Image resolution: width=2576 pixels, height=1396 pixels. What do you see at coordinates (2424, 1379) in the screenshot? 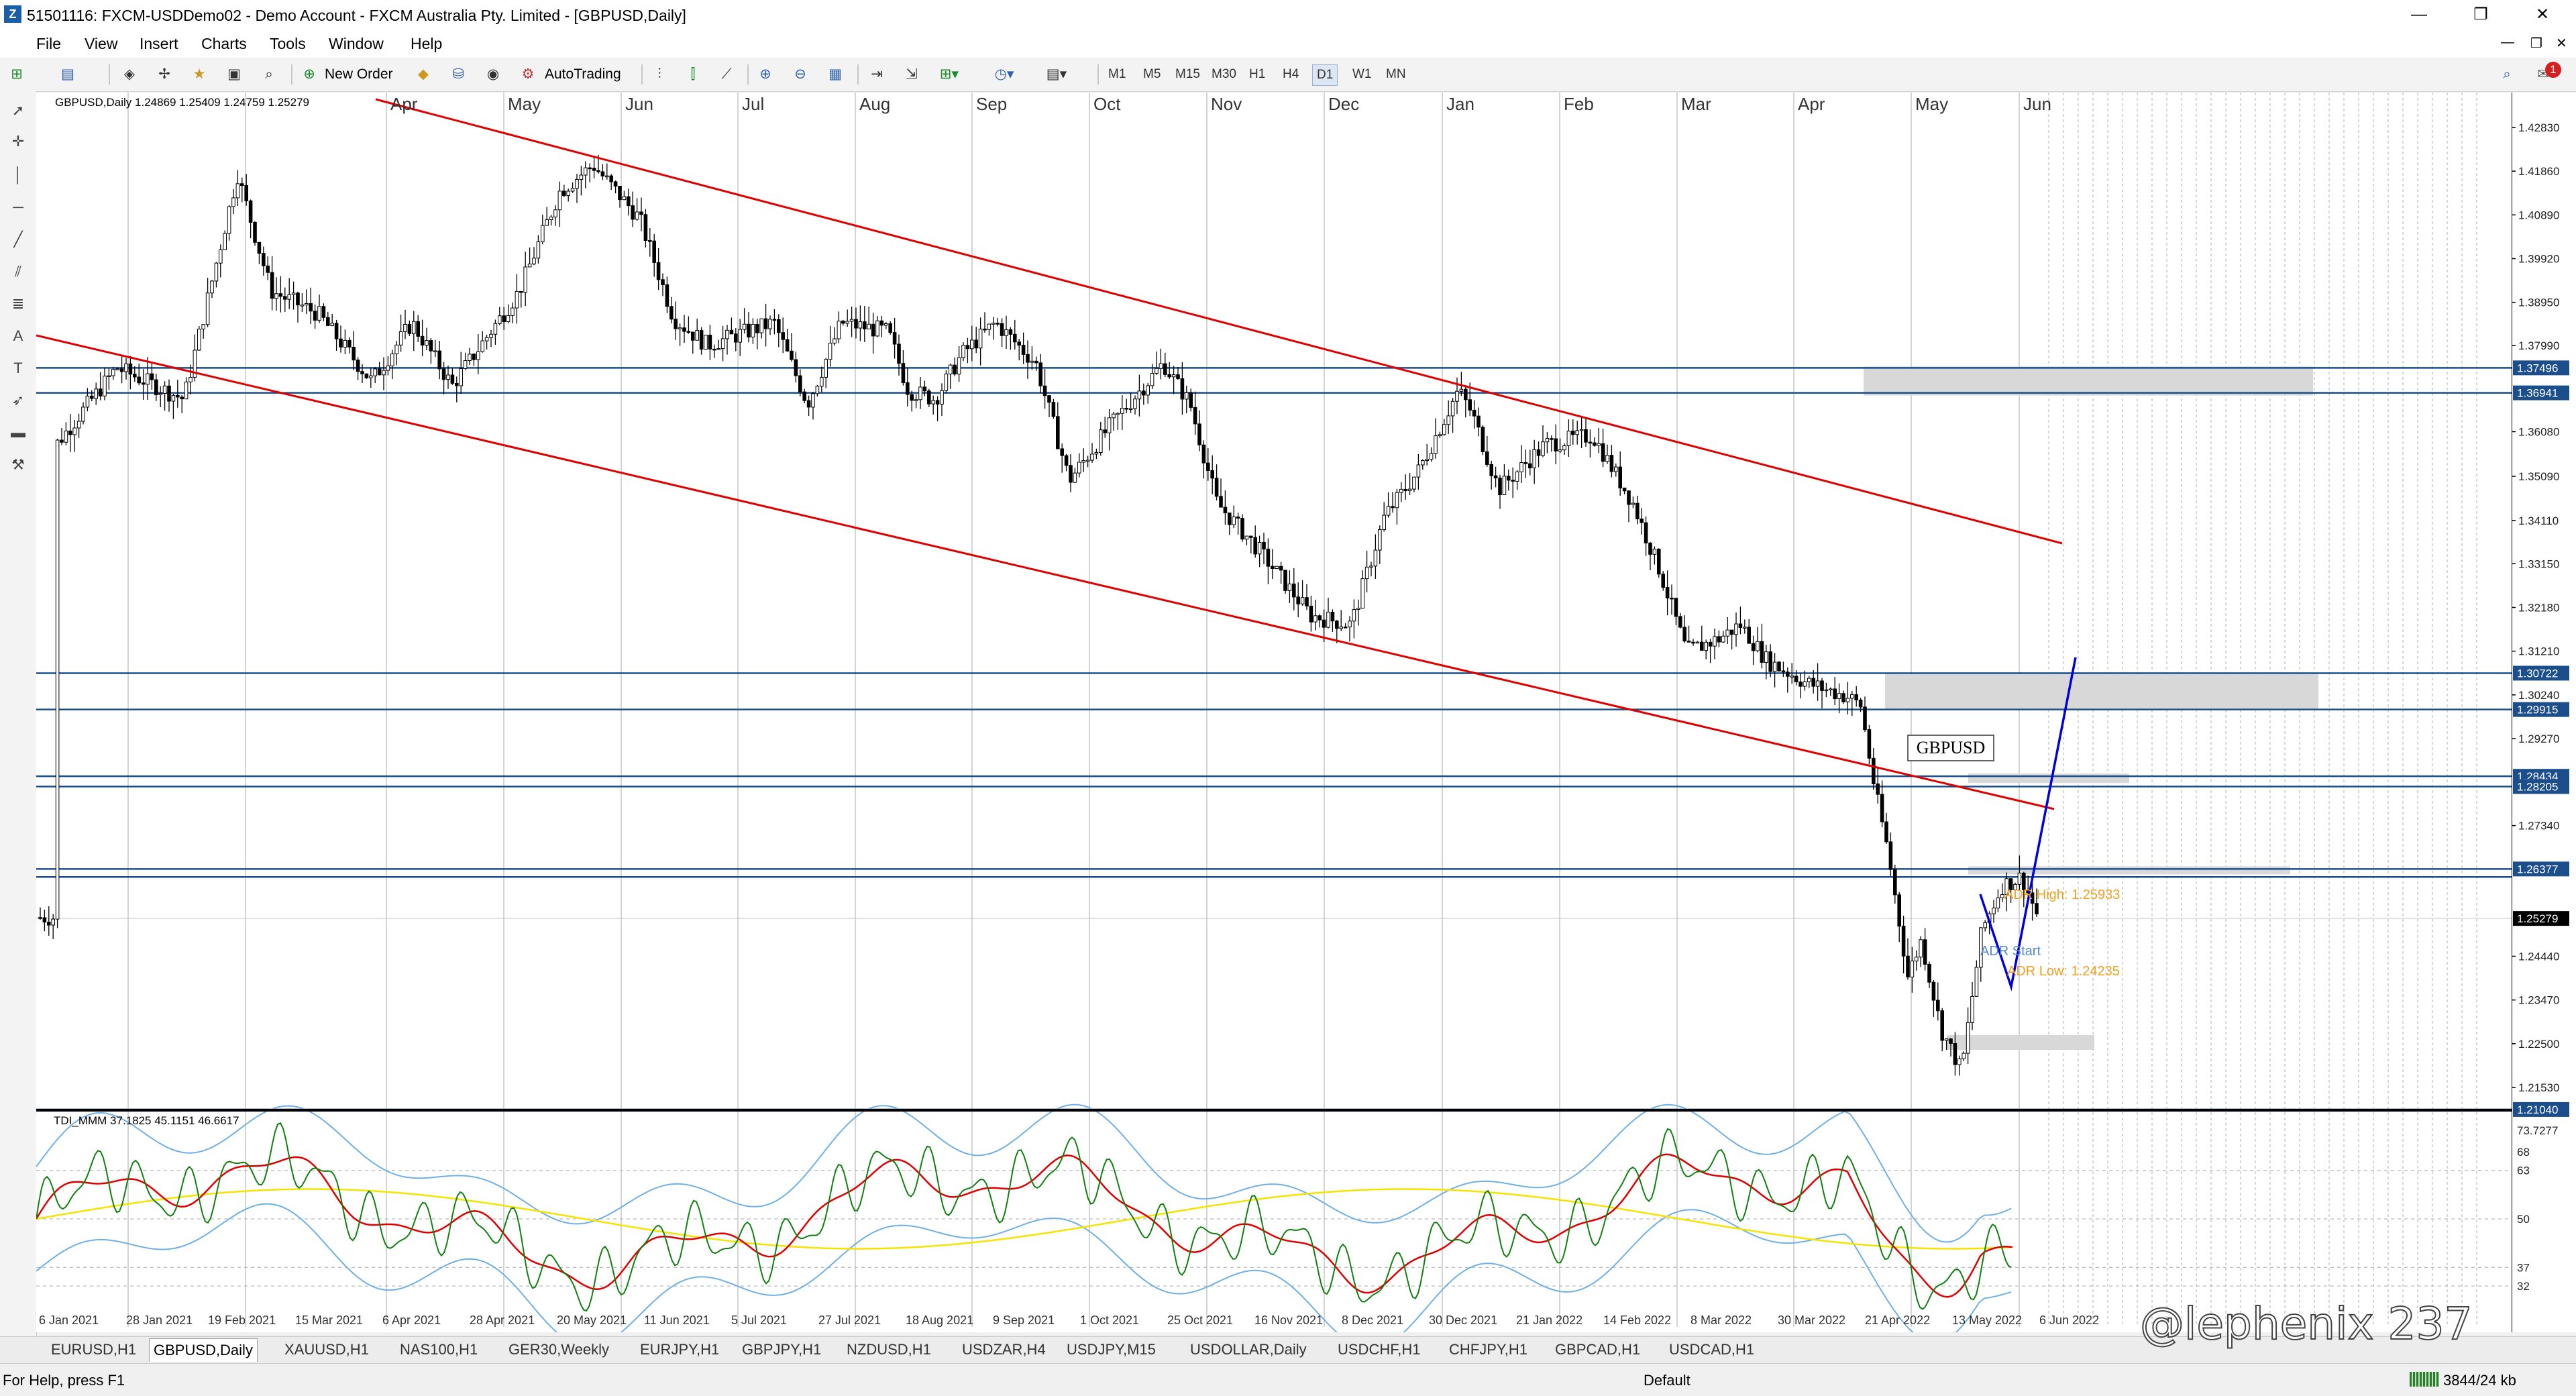
I see `connection-bars-icon` at bounding box center [2424, 1379].